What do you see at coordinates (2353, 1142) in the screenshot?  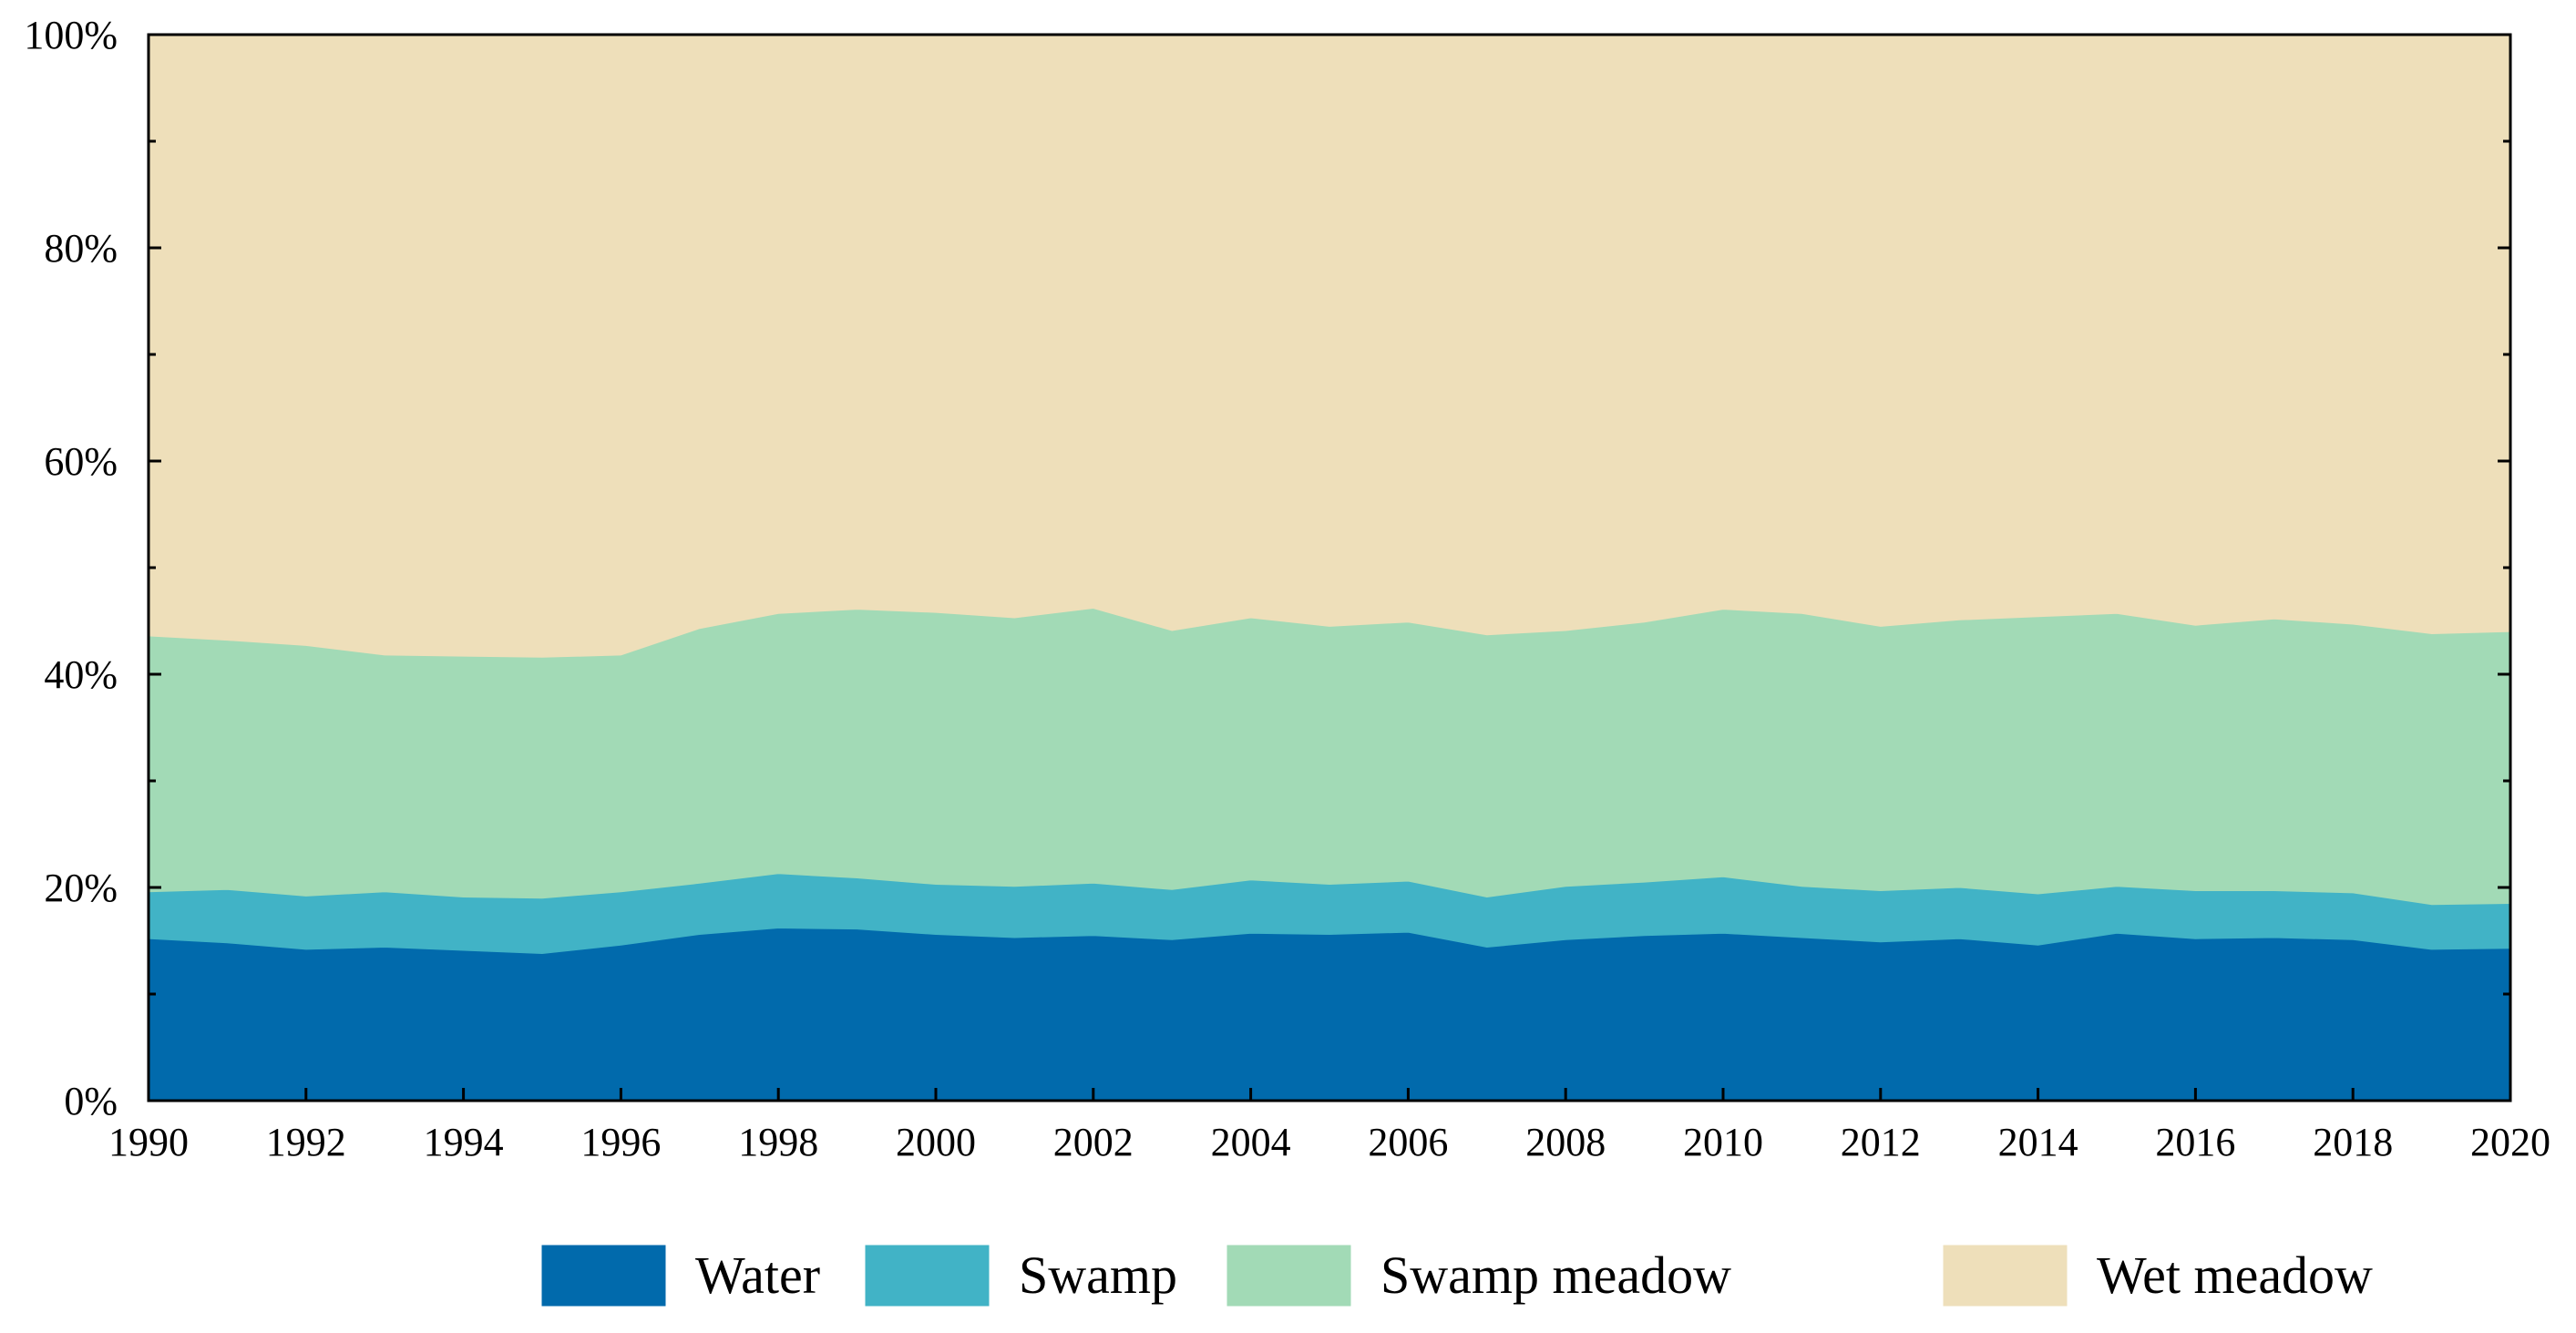 I see `x-tick-label: 2018` at bounding box center [2353, 1142].